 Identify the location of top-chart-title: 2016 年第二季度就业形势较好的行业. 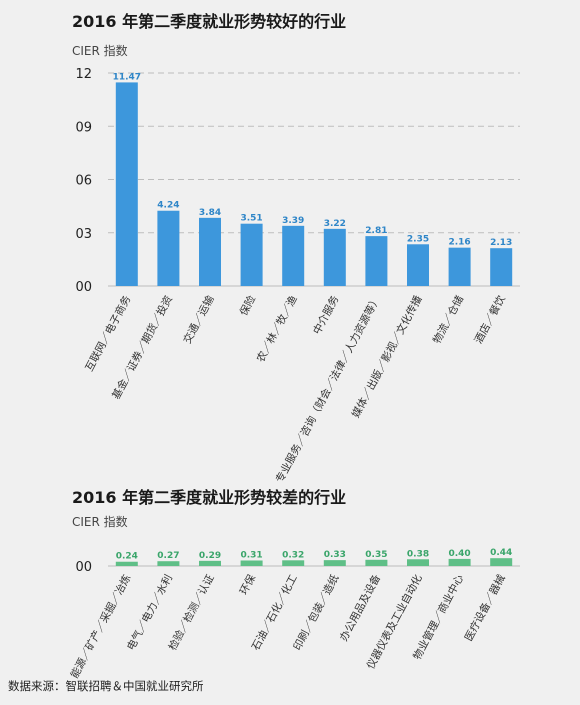
(209, 21).